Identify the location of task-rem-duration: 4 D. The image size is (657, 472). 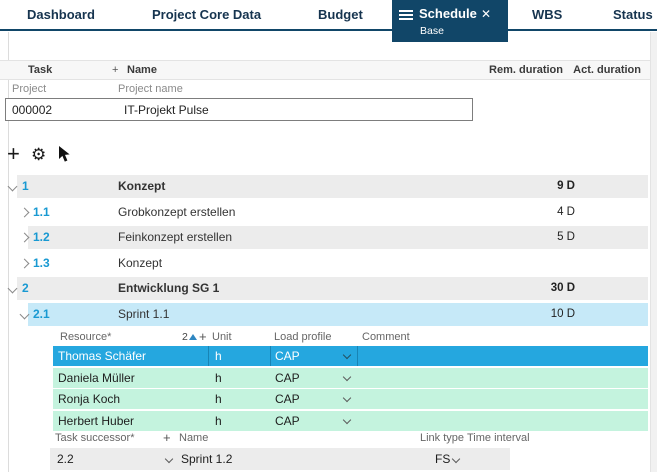
(566, 211).